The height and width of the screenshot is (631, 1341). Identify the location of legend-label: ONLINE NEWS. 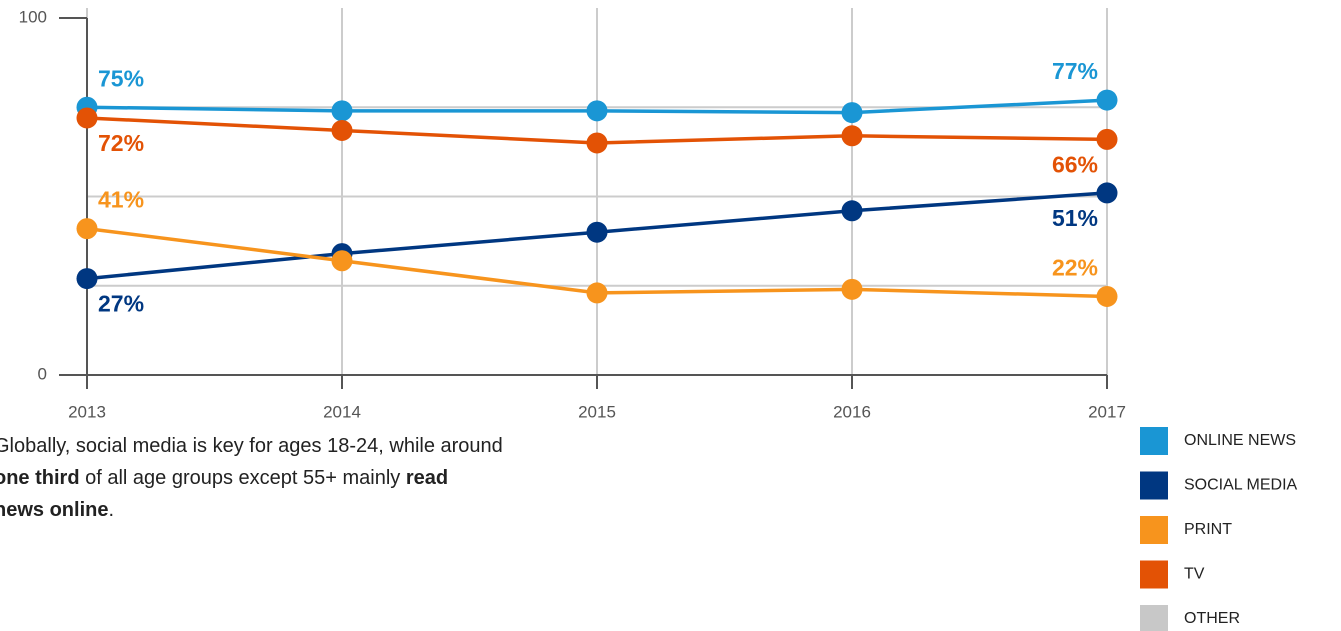
(1240, 440).